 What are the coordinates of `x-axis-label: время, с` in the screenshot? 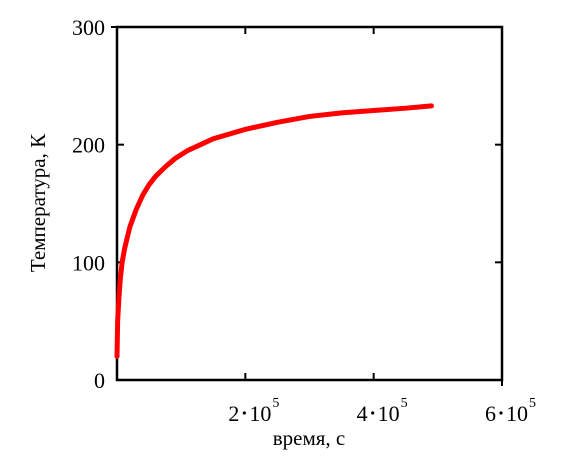 It's located at (309, 438).